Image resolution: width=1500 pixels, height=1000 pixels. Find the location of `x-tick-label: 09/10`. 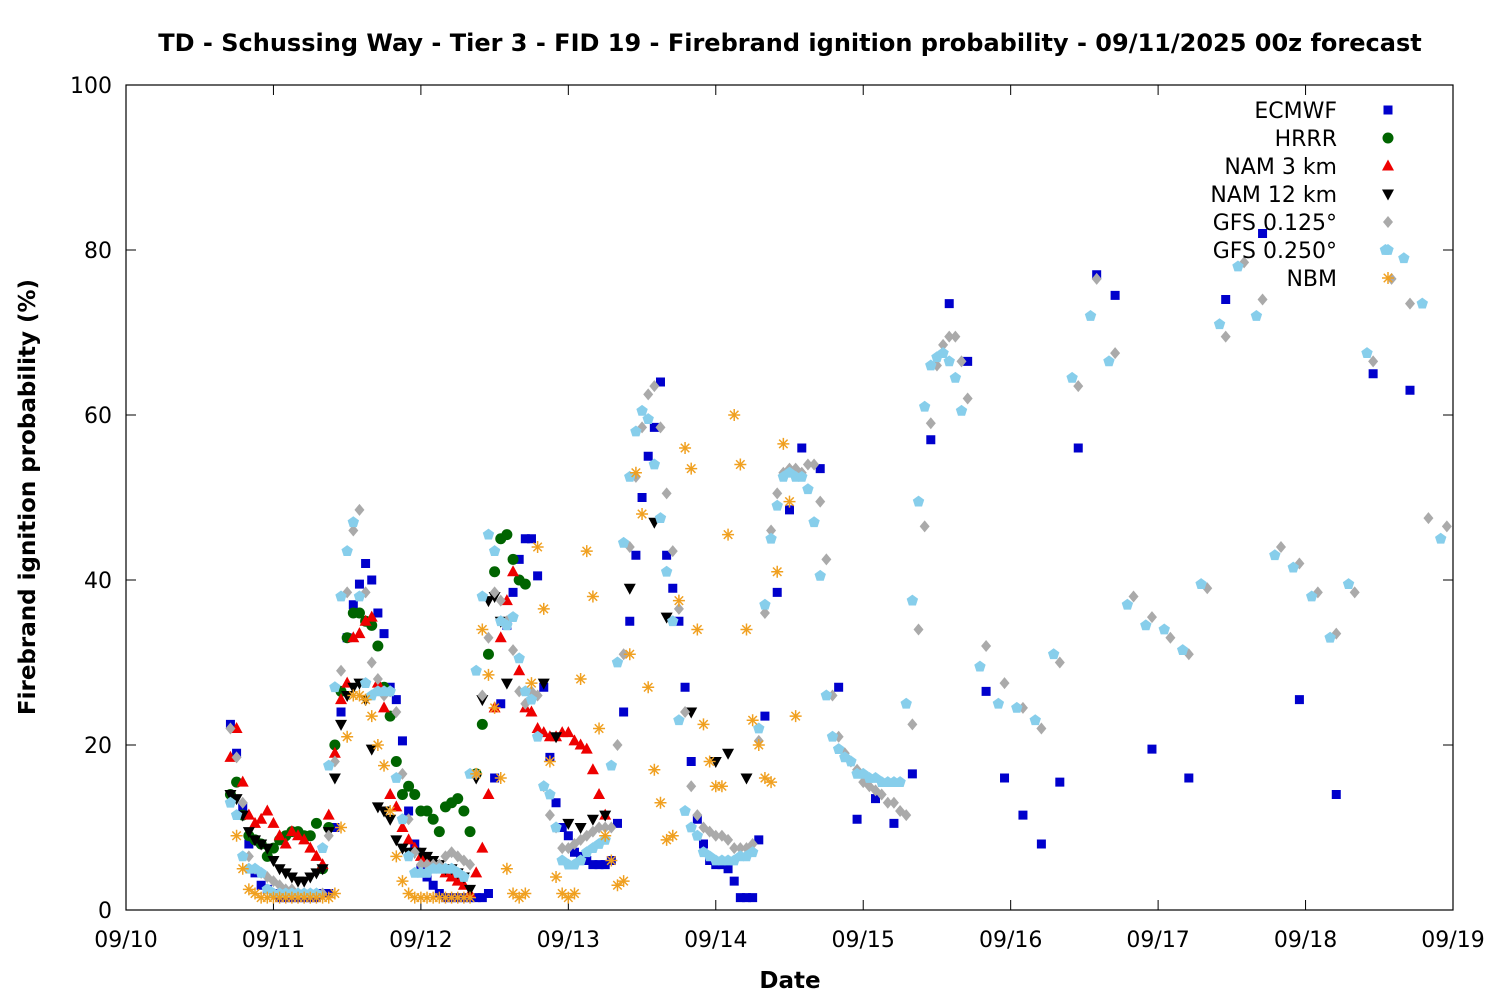

x-tick-label: 09/10 is located at coordinates (125, 940).